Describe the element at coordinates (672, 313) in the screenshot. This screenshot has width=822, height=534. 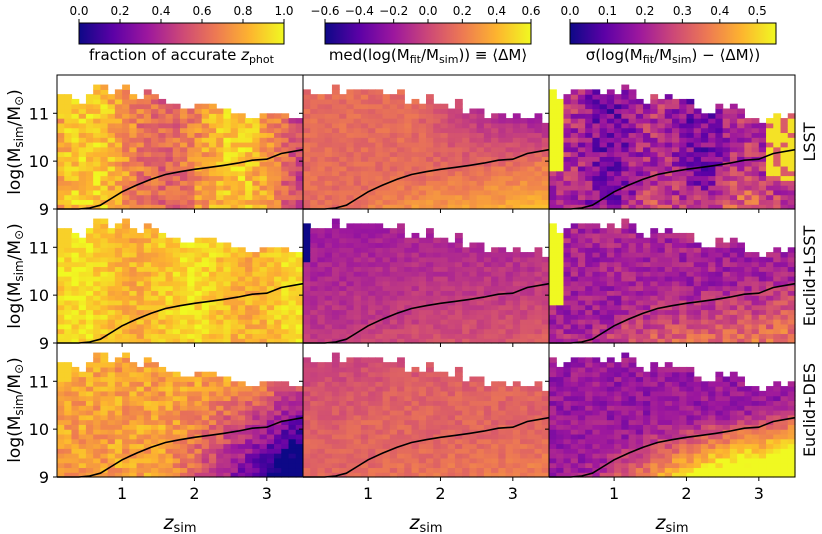
I see `mass-completeness-line` at that location.